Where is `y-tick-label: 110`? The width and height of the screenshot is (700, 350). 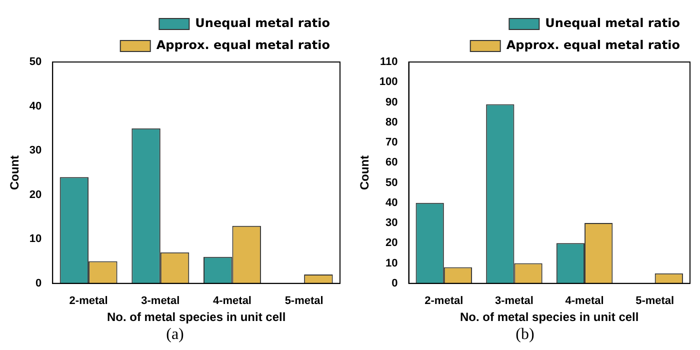
y-tick-label: 110 is located at coordinates (389, 62).